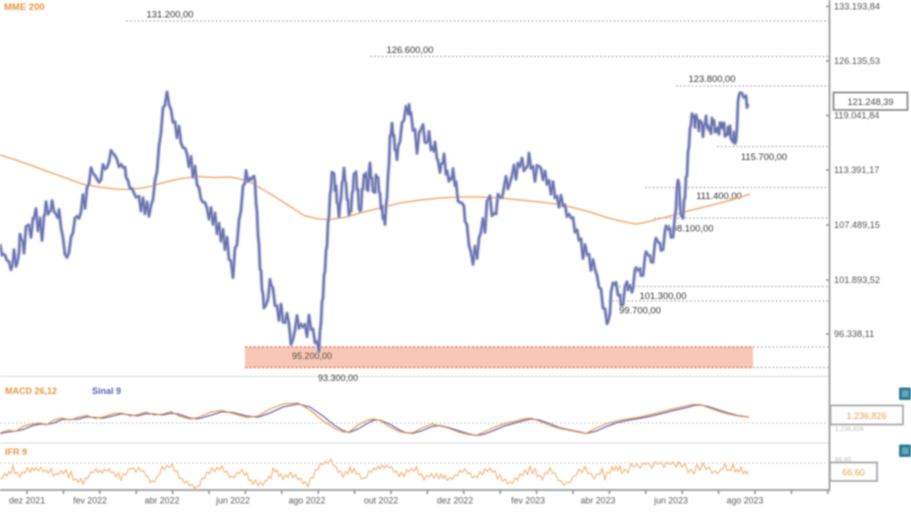  I want to click on svg-text: MACD 26,12, so click(31, 391).